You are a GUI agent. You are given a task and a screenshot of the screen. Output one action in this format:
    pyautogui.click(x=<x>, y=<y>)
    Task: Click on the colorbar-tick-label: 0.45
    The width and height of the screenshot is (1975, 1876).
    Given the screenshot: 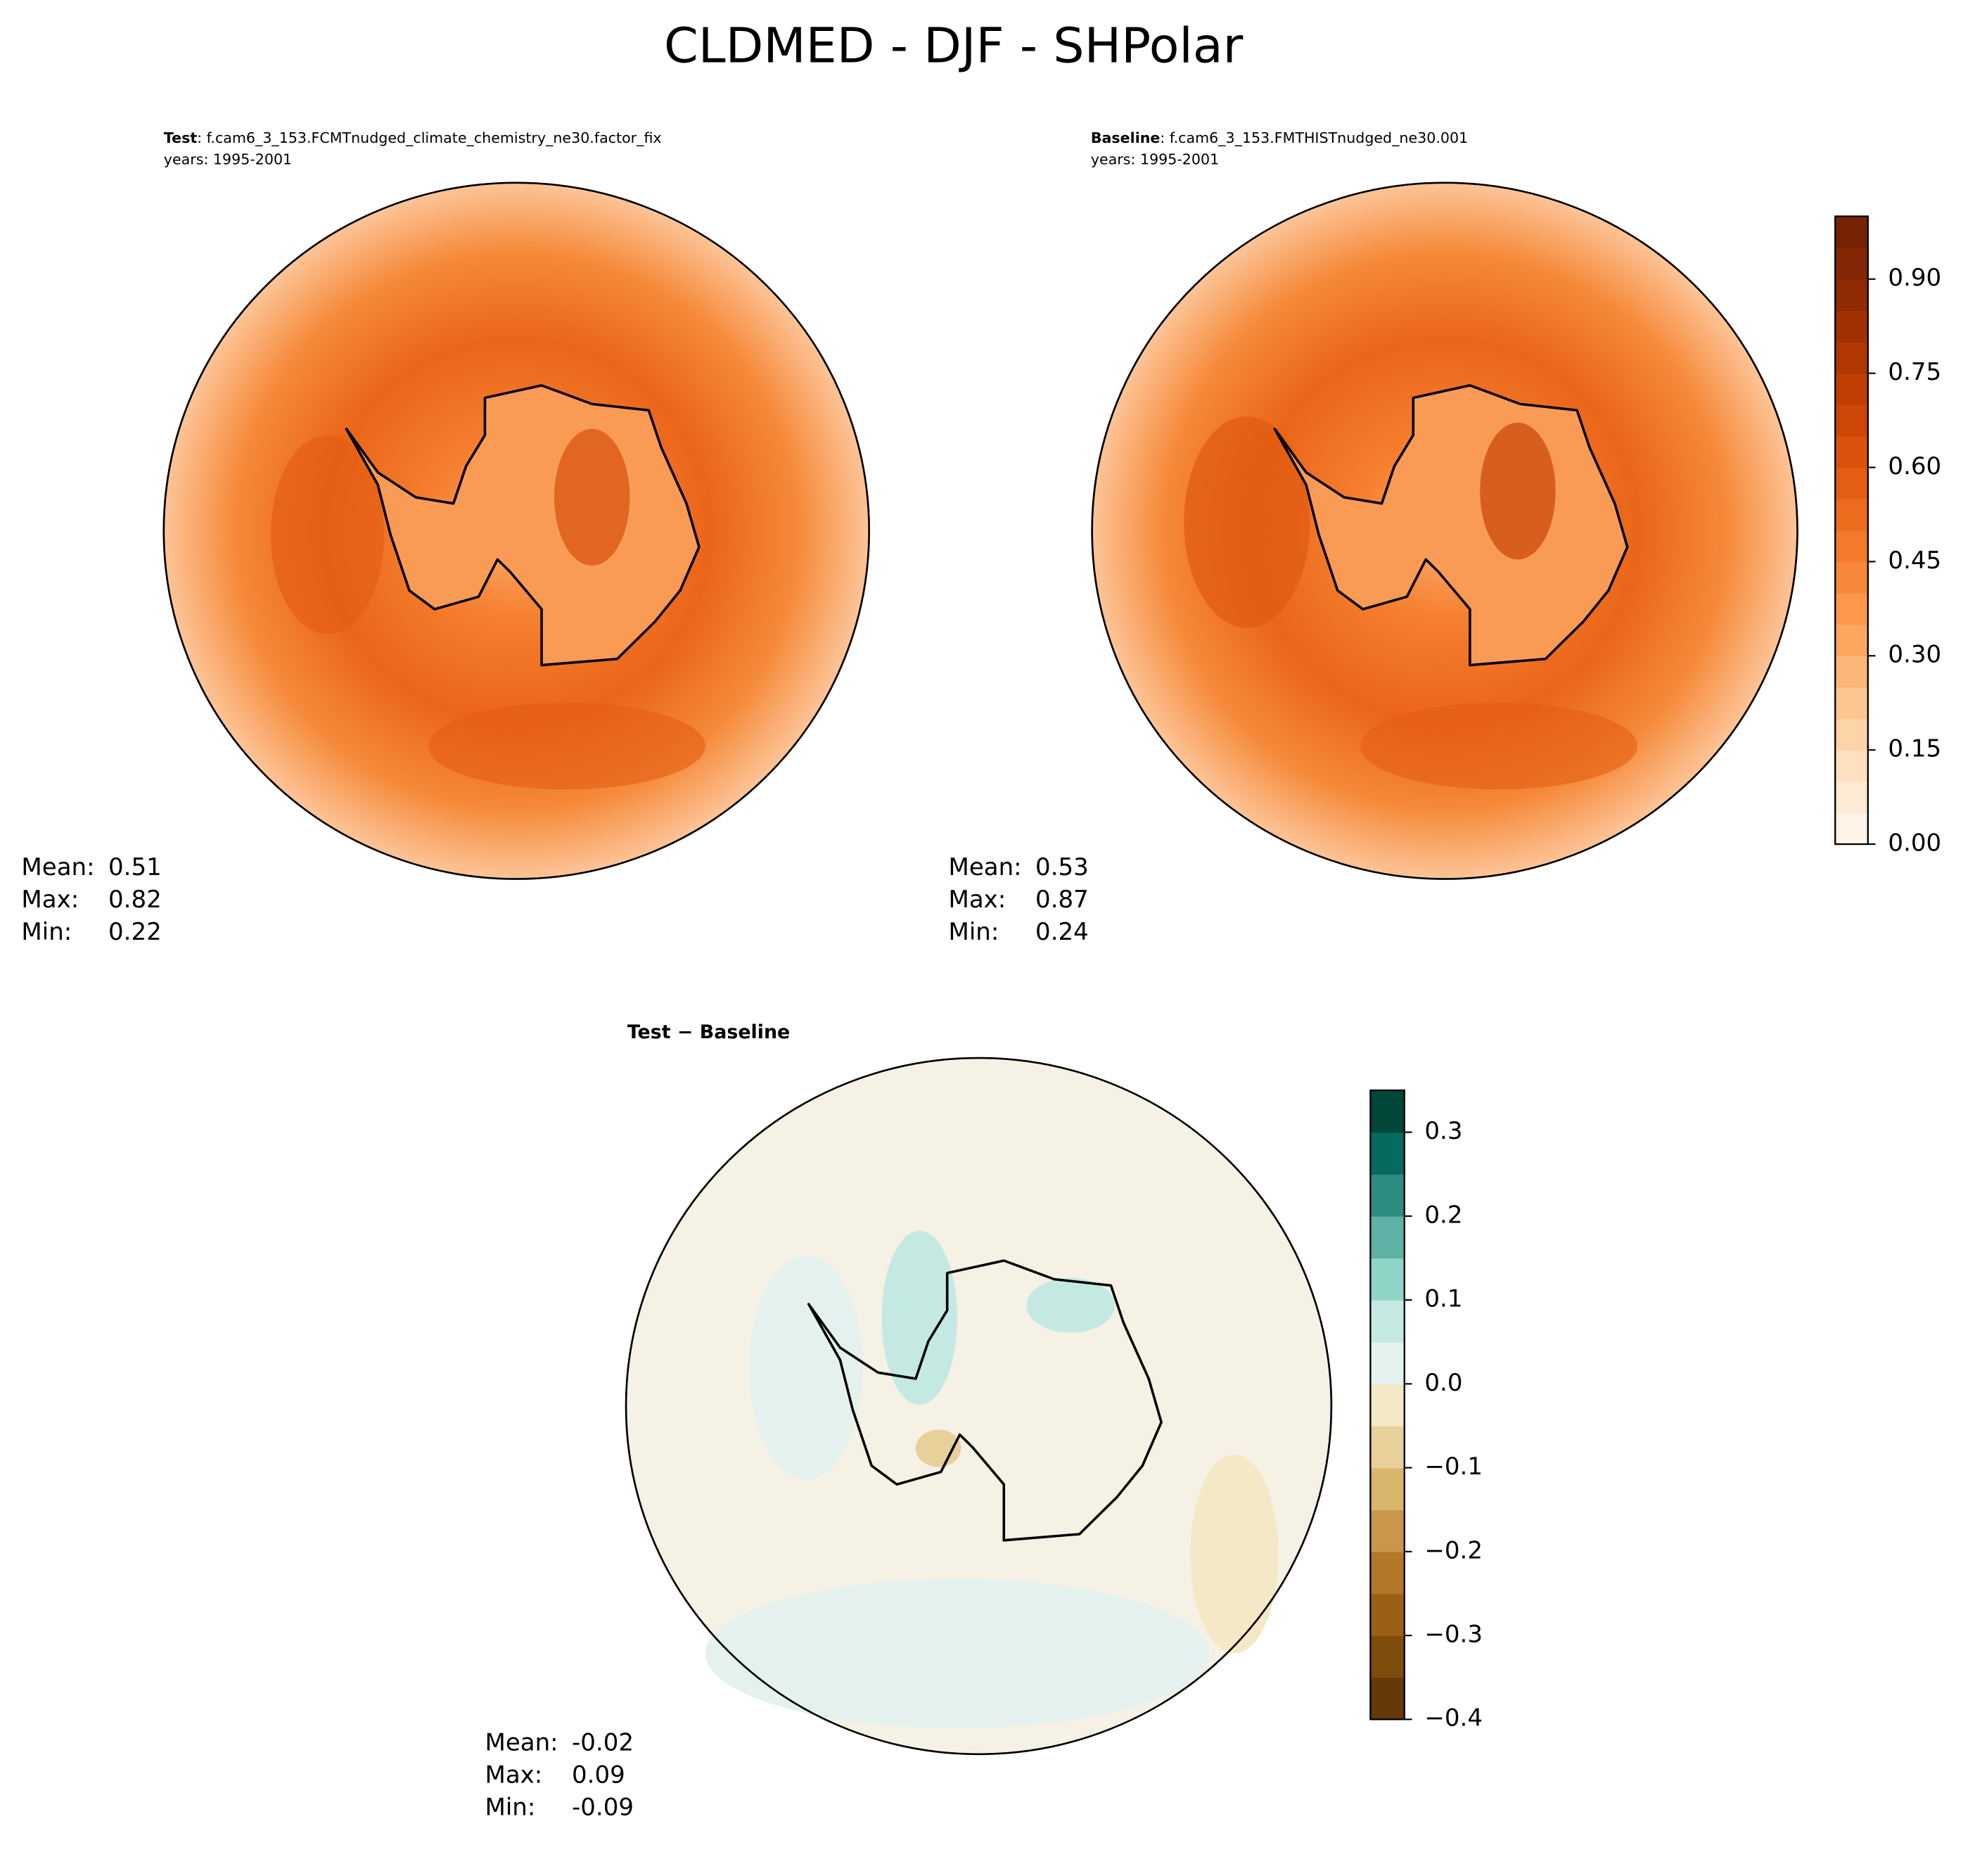 What is the action you would take?
    pyautogui.click(x=1914, y=560)
    